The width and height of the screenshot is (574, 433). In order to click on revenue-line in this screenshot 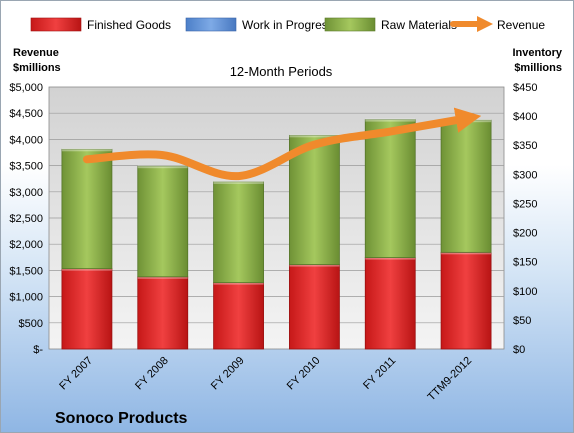, I will do `click(282, 144)`.